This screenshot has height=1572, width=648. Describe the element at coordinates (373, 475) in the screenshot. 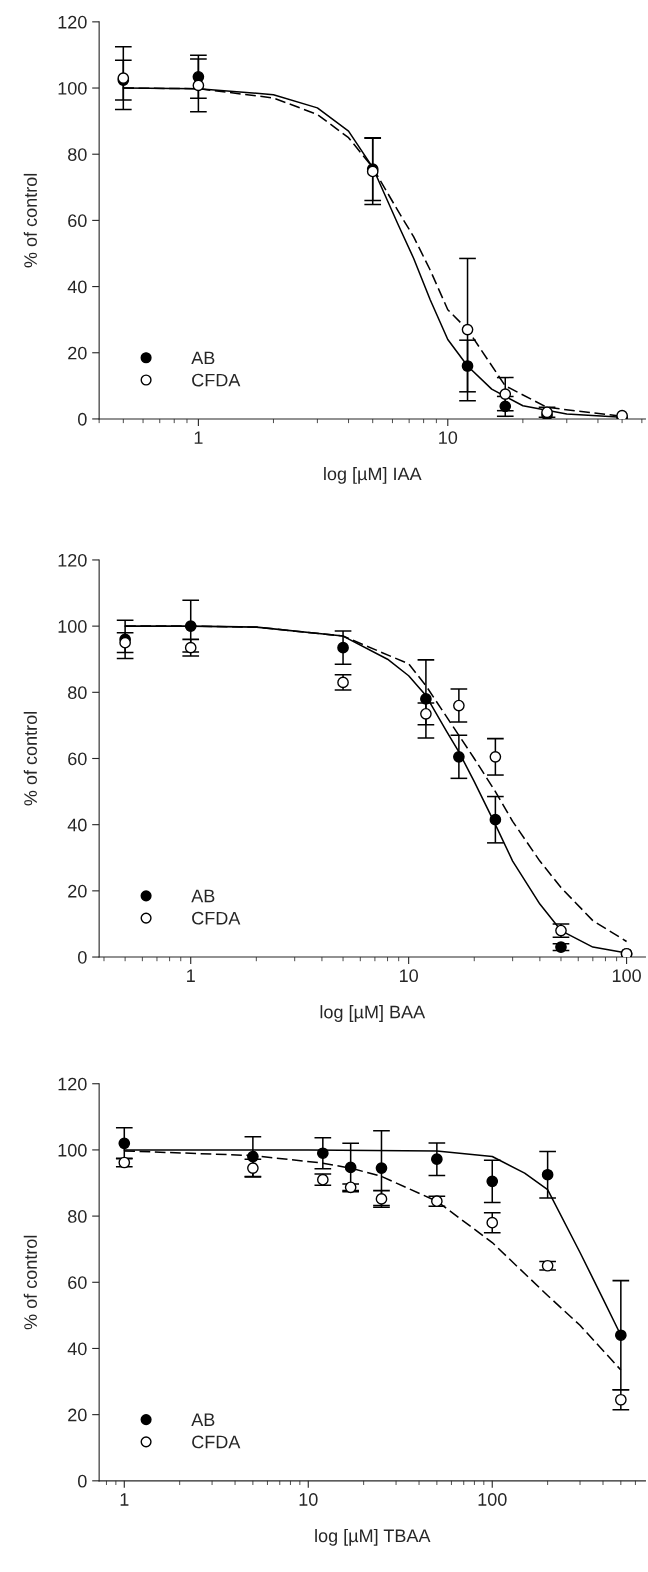

I see `x-axis-title: log [µM] IAA` at that location.